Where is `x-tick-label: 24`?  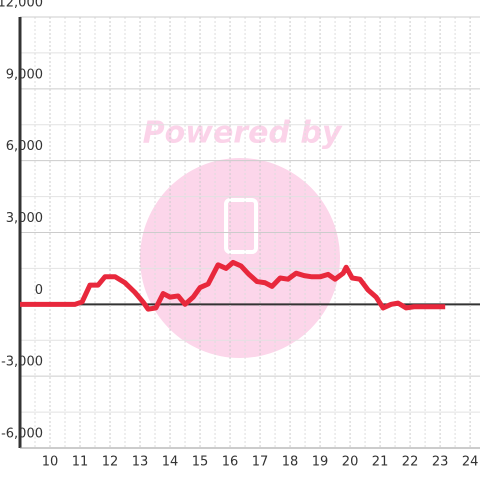 x-tick-label: 24 is located at coordinates (470, 462).